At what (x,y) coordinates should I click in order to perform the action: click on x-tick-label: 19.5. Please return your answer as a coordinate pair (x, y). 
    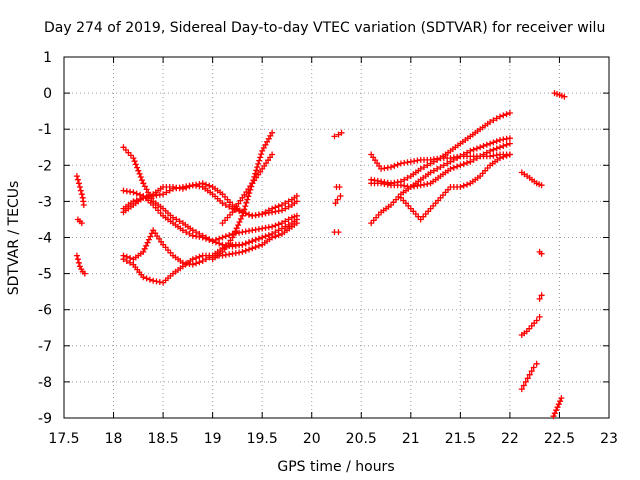
    Looking at the image, I should click on (262, 439).